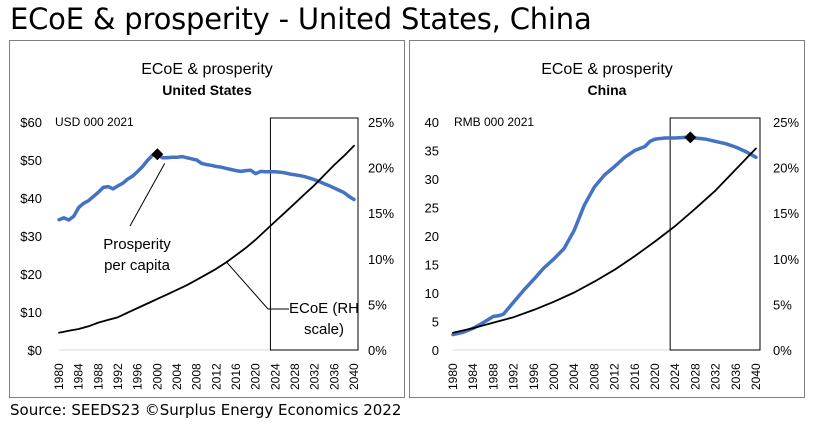  Describe the element at coordinates (207, 90) in the screenshot. I see `chart-subtitle: United States` at that location.